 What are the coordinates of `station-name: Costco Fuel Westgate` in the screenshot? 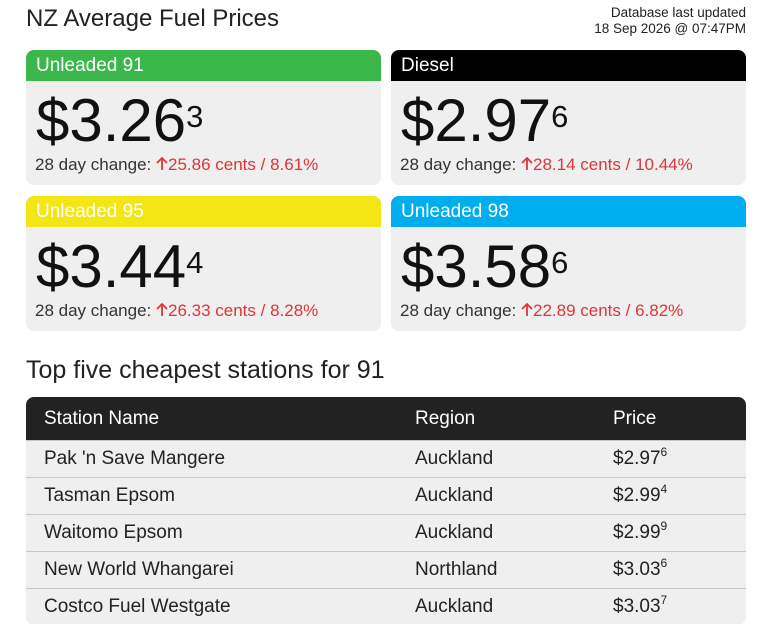 It's located at (137, 606).